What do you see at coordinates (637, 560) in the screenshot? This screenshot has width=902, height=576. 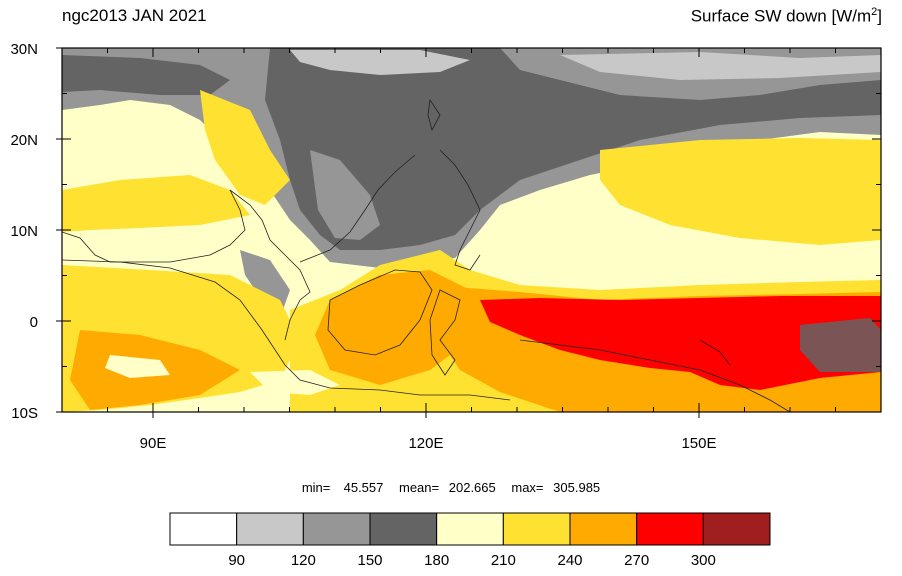 I see `colorbar-label: 270` at bounding box center [637, 560].